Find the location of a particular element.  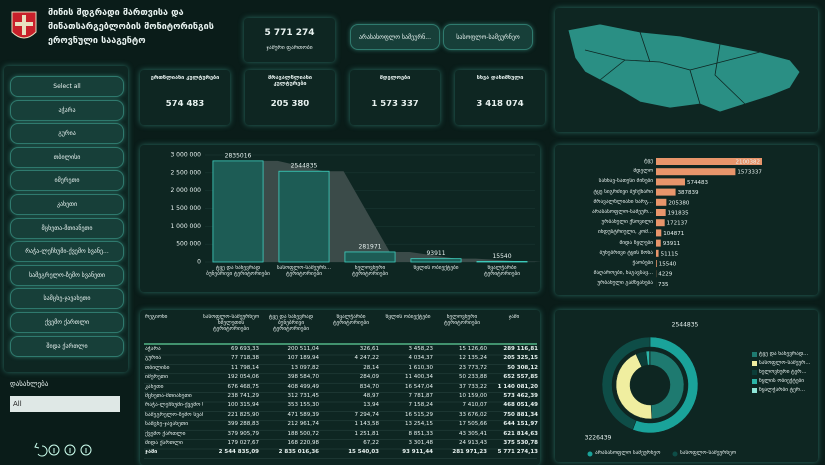

y-tick-label: 1 000 000 is located at coordinates (185, 226).